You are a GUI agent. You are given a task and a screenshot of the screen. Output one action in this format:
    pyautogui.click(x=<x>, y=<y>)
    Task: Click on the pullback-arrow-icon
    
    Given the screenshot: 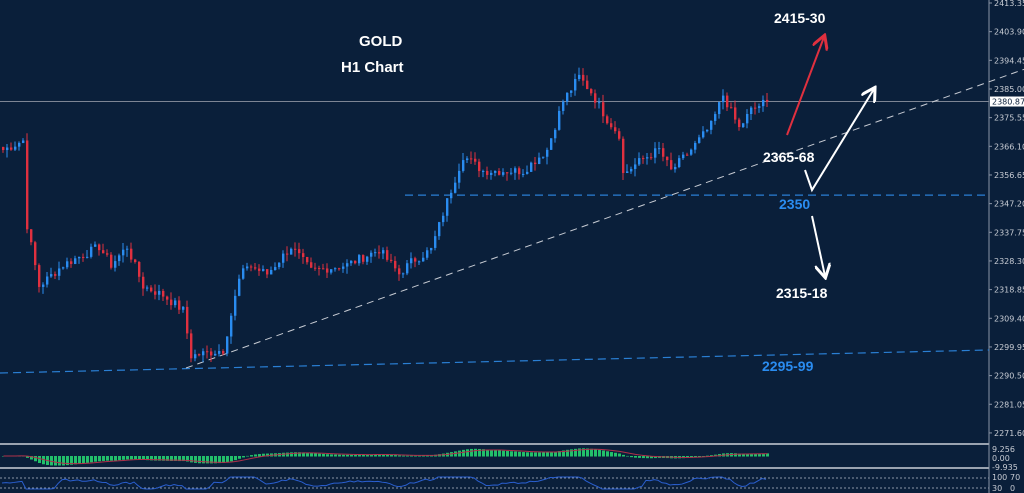 What is the action you would take?
    pyautogui.click(x=839, y=141)
    